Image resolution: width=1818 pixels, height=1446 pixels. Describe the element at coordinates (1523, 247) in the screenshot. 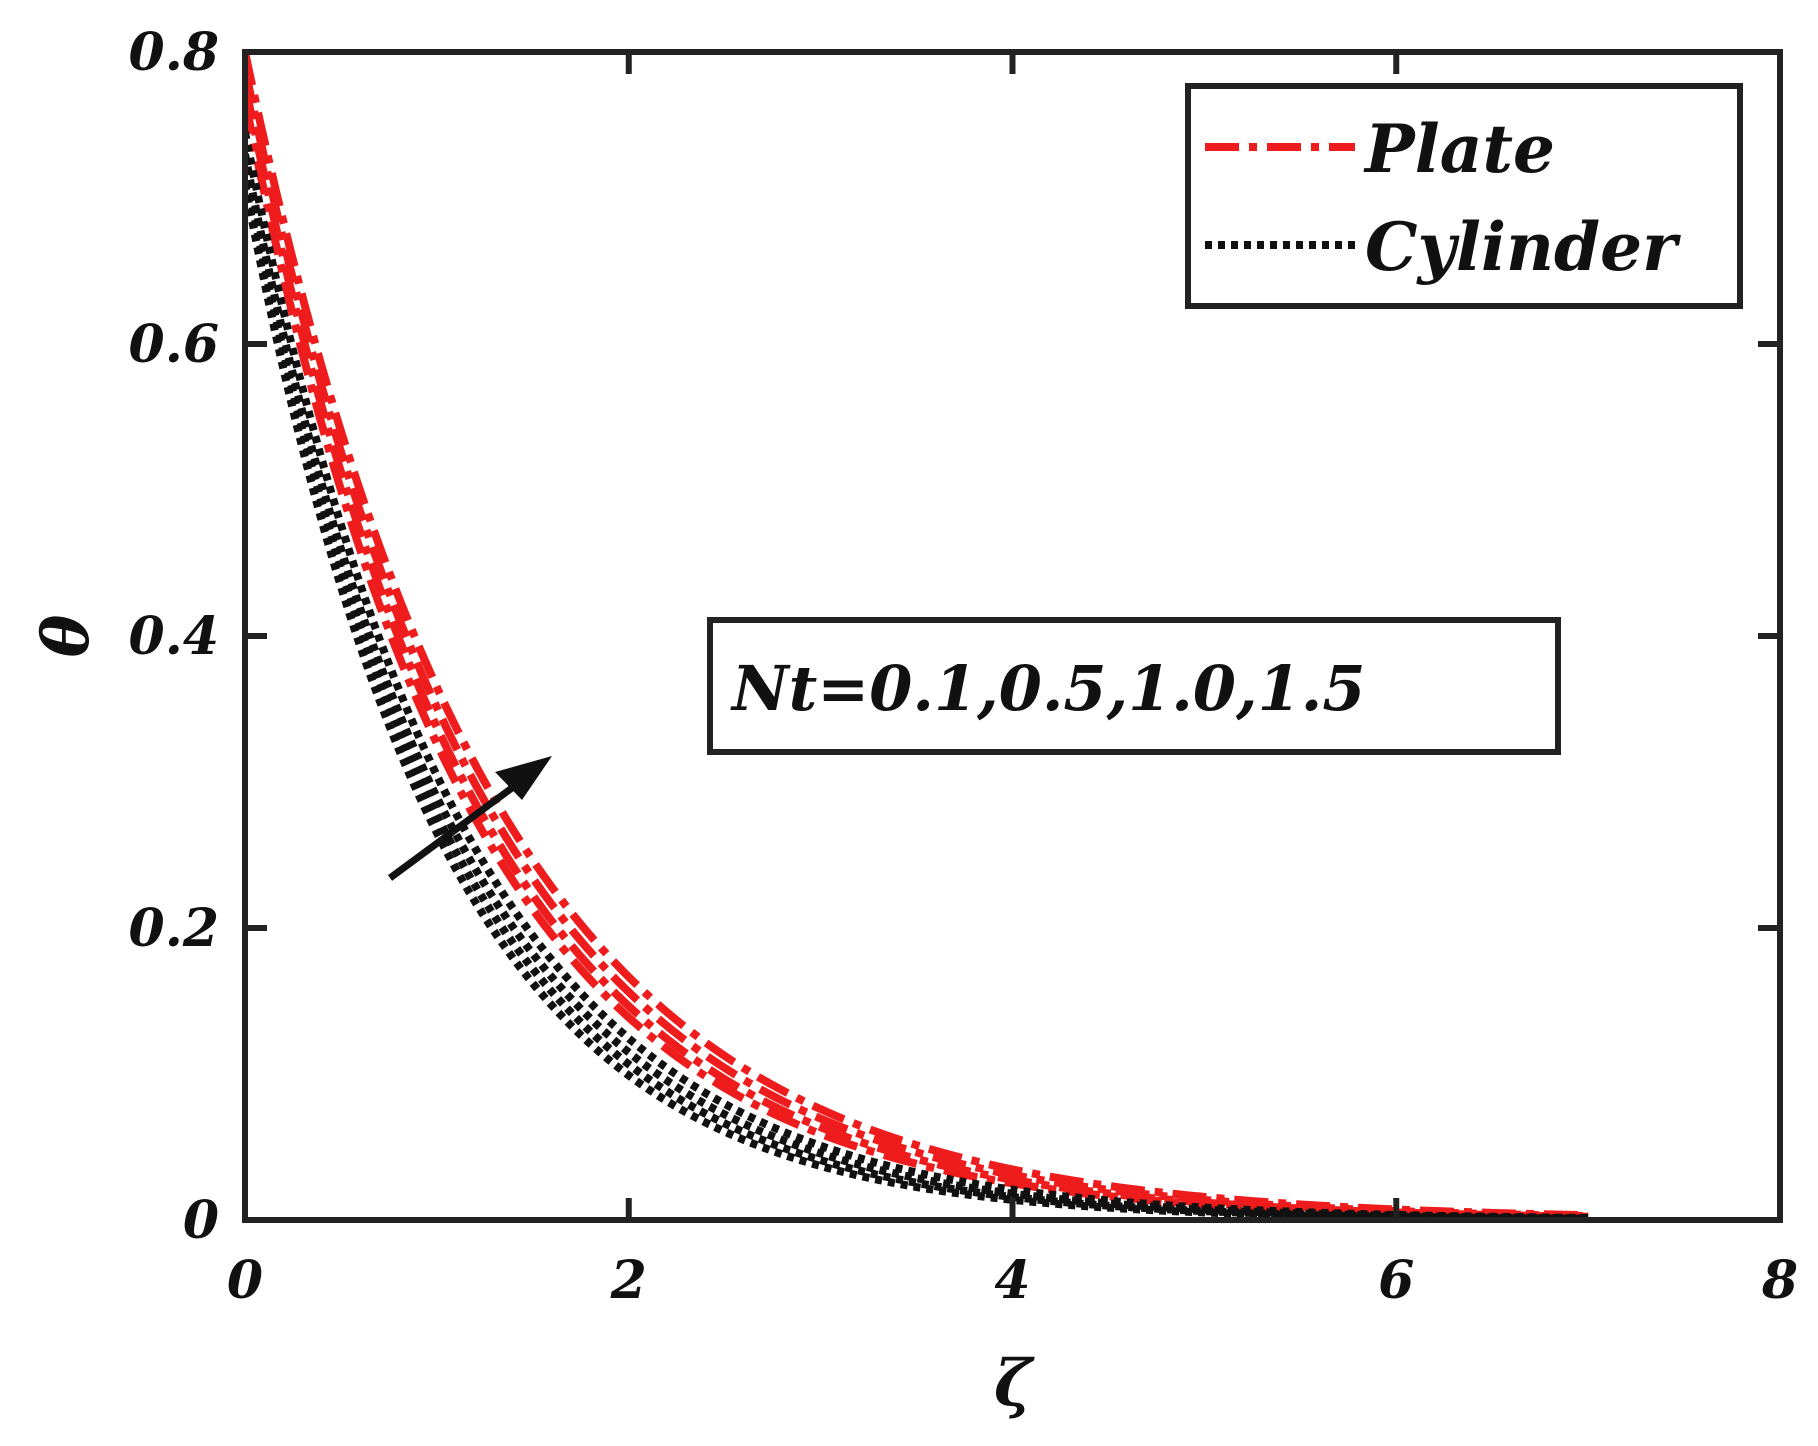

I see `legend-label-cylinder: Cylinder` at that location.